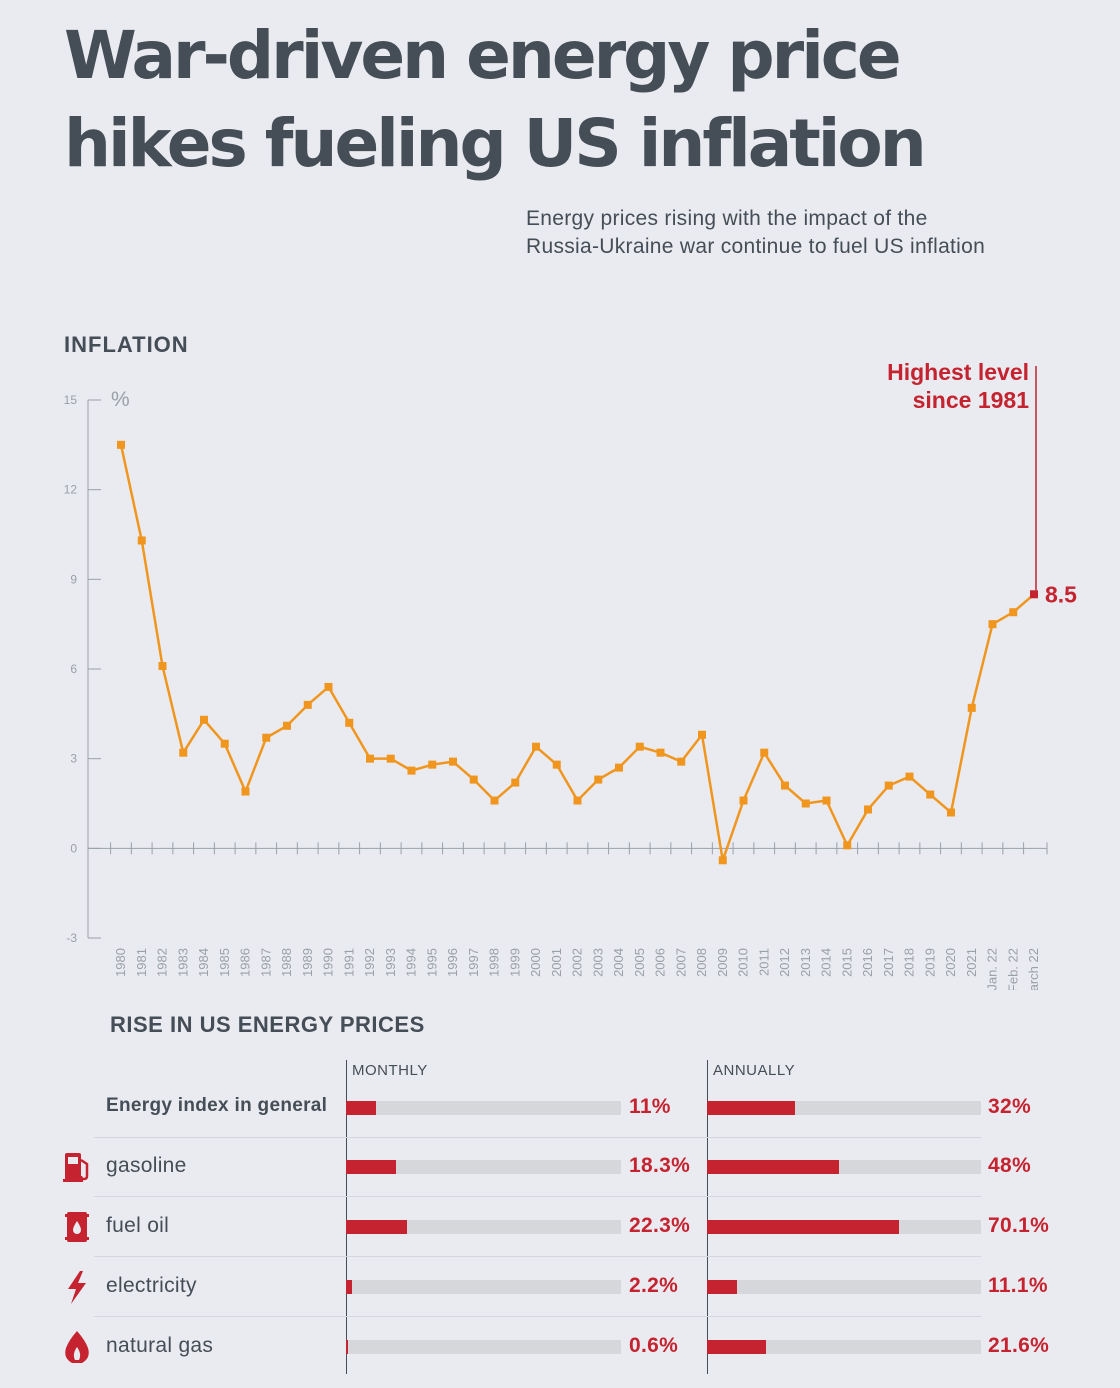  What do you see at coordinates (1033, 969) in the screenshot?
I see `x-tick-label: March 22` at bounding box center [1033, 969].